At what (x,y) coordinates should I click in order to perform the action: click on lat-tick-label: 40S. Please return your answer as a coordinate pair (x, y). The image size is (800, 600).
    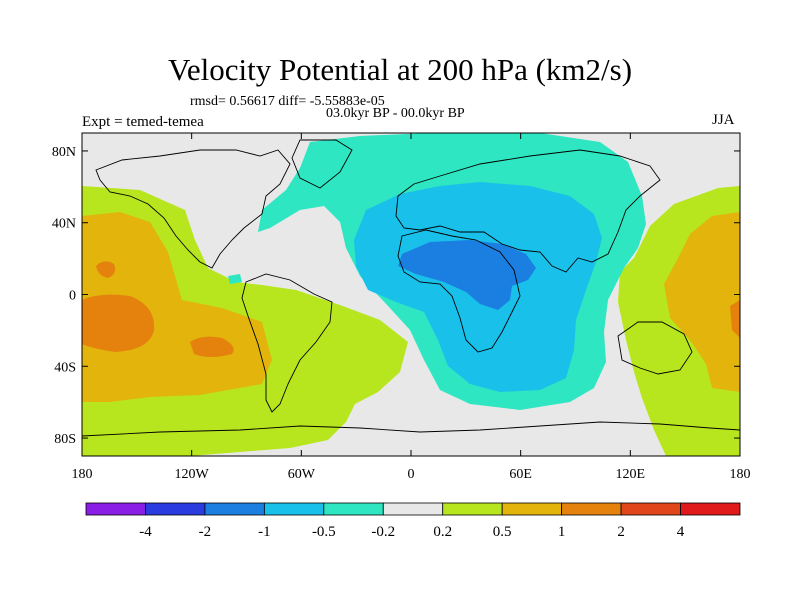
    Looking at the image, I should click on (65, 367).